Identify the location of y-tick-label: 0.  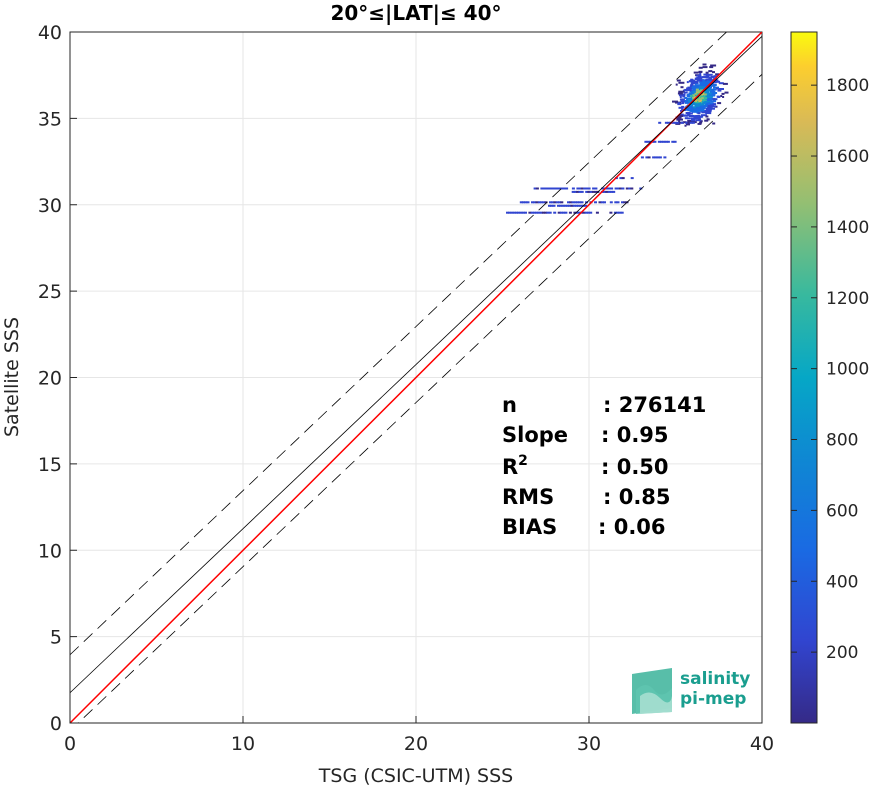
(56, 724).